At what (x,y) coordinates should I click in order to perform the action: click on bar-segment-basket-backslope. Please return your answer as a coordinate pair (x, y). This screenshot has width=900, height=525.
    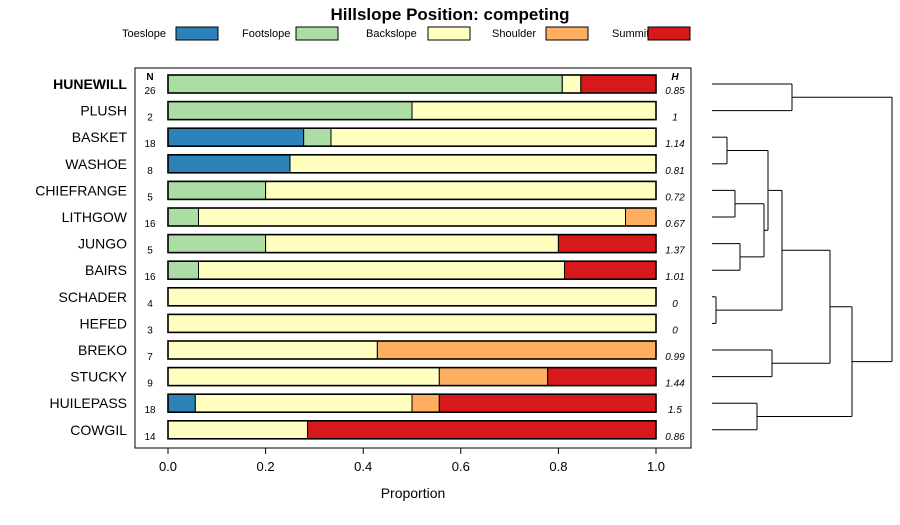
    Looking at the image, I should click on (493, 137).